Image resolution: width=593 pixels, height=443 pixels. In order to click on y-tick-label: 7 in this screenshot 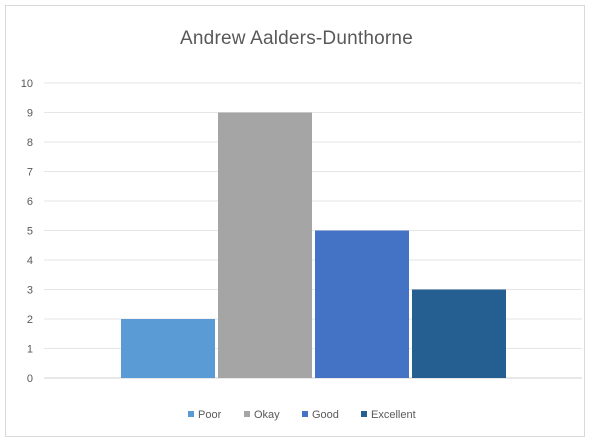, I will do `click(30, 173)`.